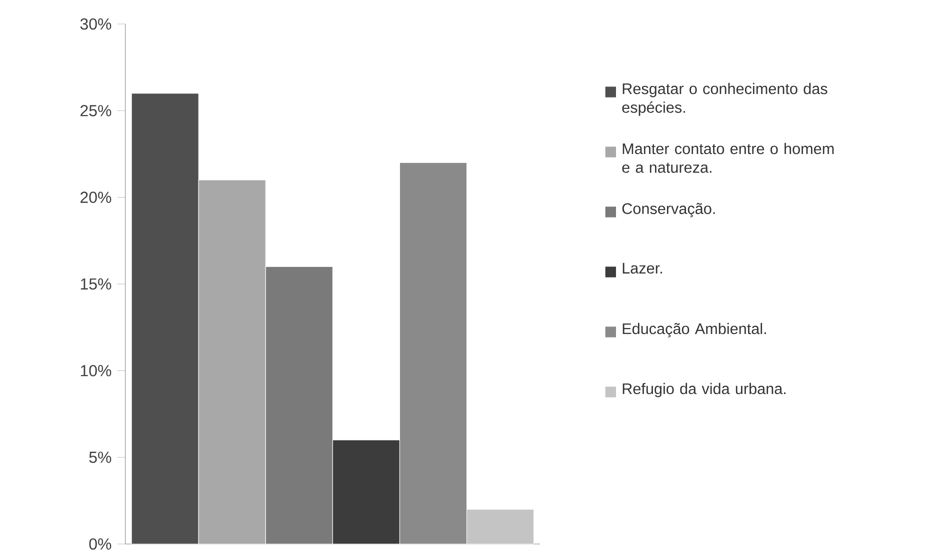 The height and width of the screenshot is (552, 929). What do you see at coordinates (100, 457) in the screenshot?
I see `y-tick-label: 5%` at bounding box center [100, 457].